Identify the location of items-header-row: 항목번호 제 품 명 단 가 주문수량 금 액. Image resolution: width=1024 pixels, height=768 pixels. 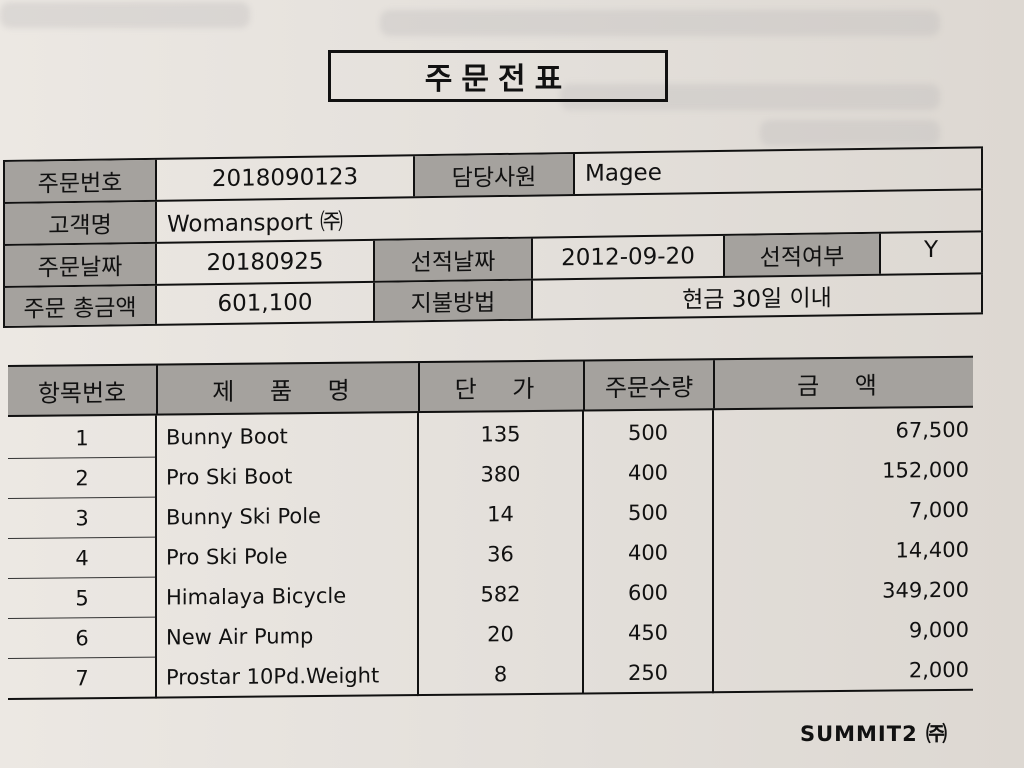
(490, 386).